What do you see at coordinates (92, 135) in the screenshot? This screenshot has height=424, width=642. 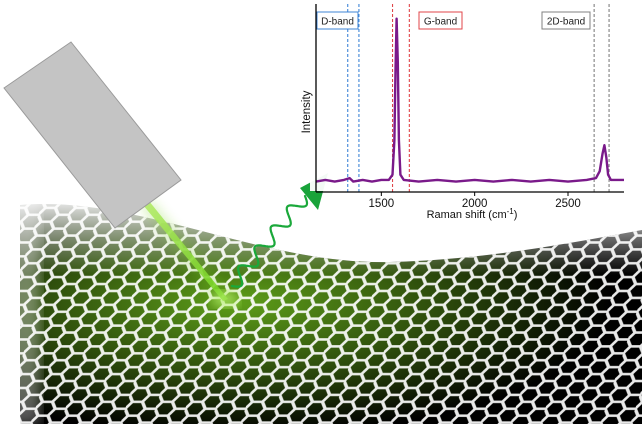 I see `laser-instrument` at bounding box center [92, 135].